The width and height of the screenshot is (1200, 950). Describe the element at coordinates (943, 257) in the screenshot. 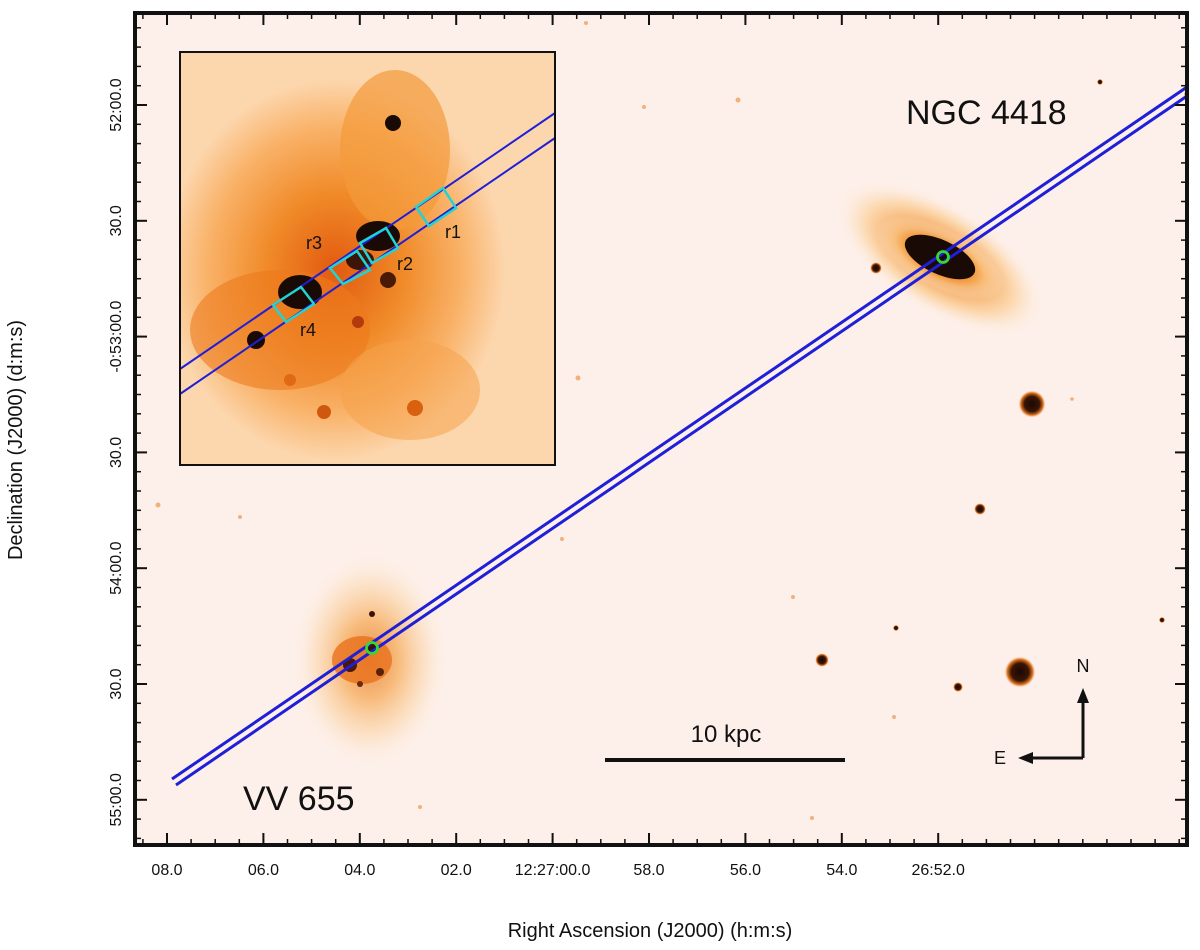

I see `ngc4418-nucleus-marker` at that location.